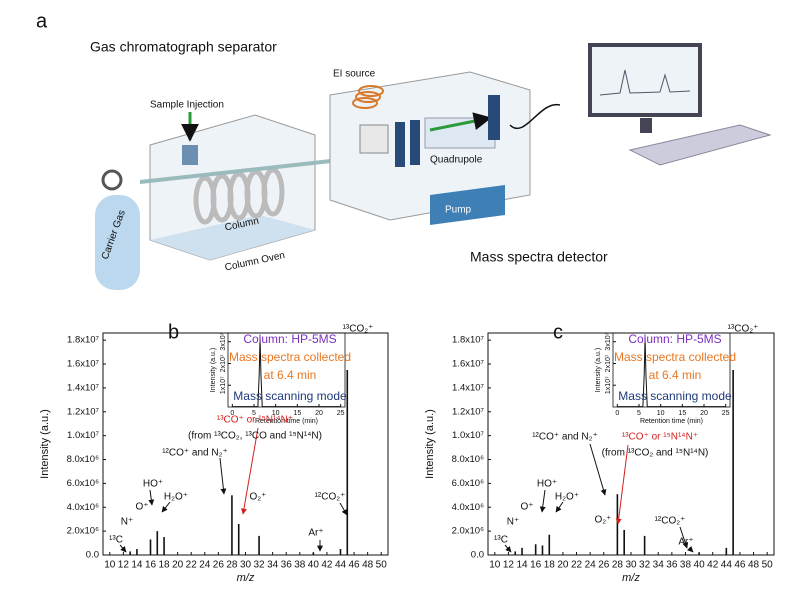 The image size is (786, 612). Describe the element at coordinates (165, 565) in the screenshot. I see `x-tick-label: 18` at that location.